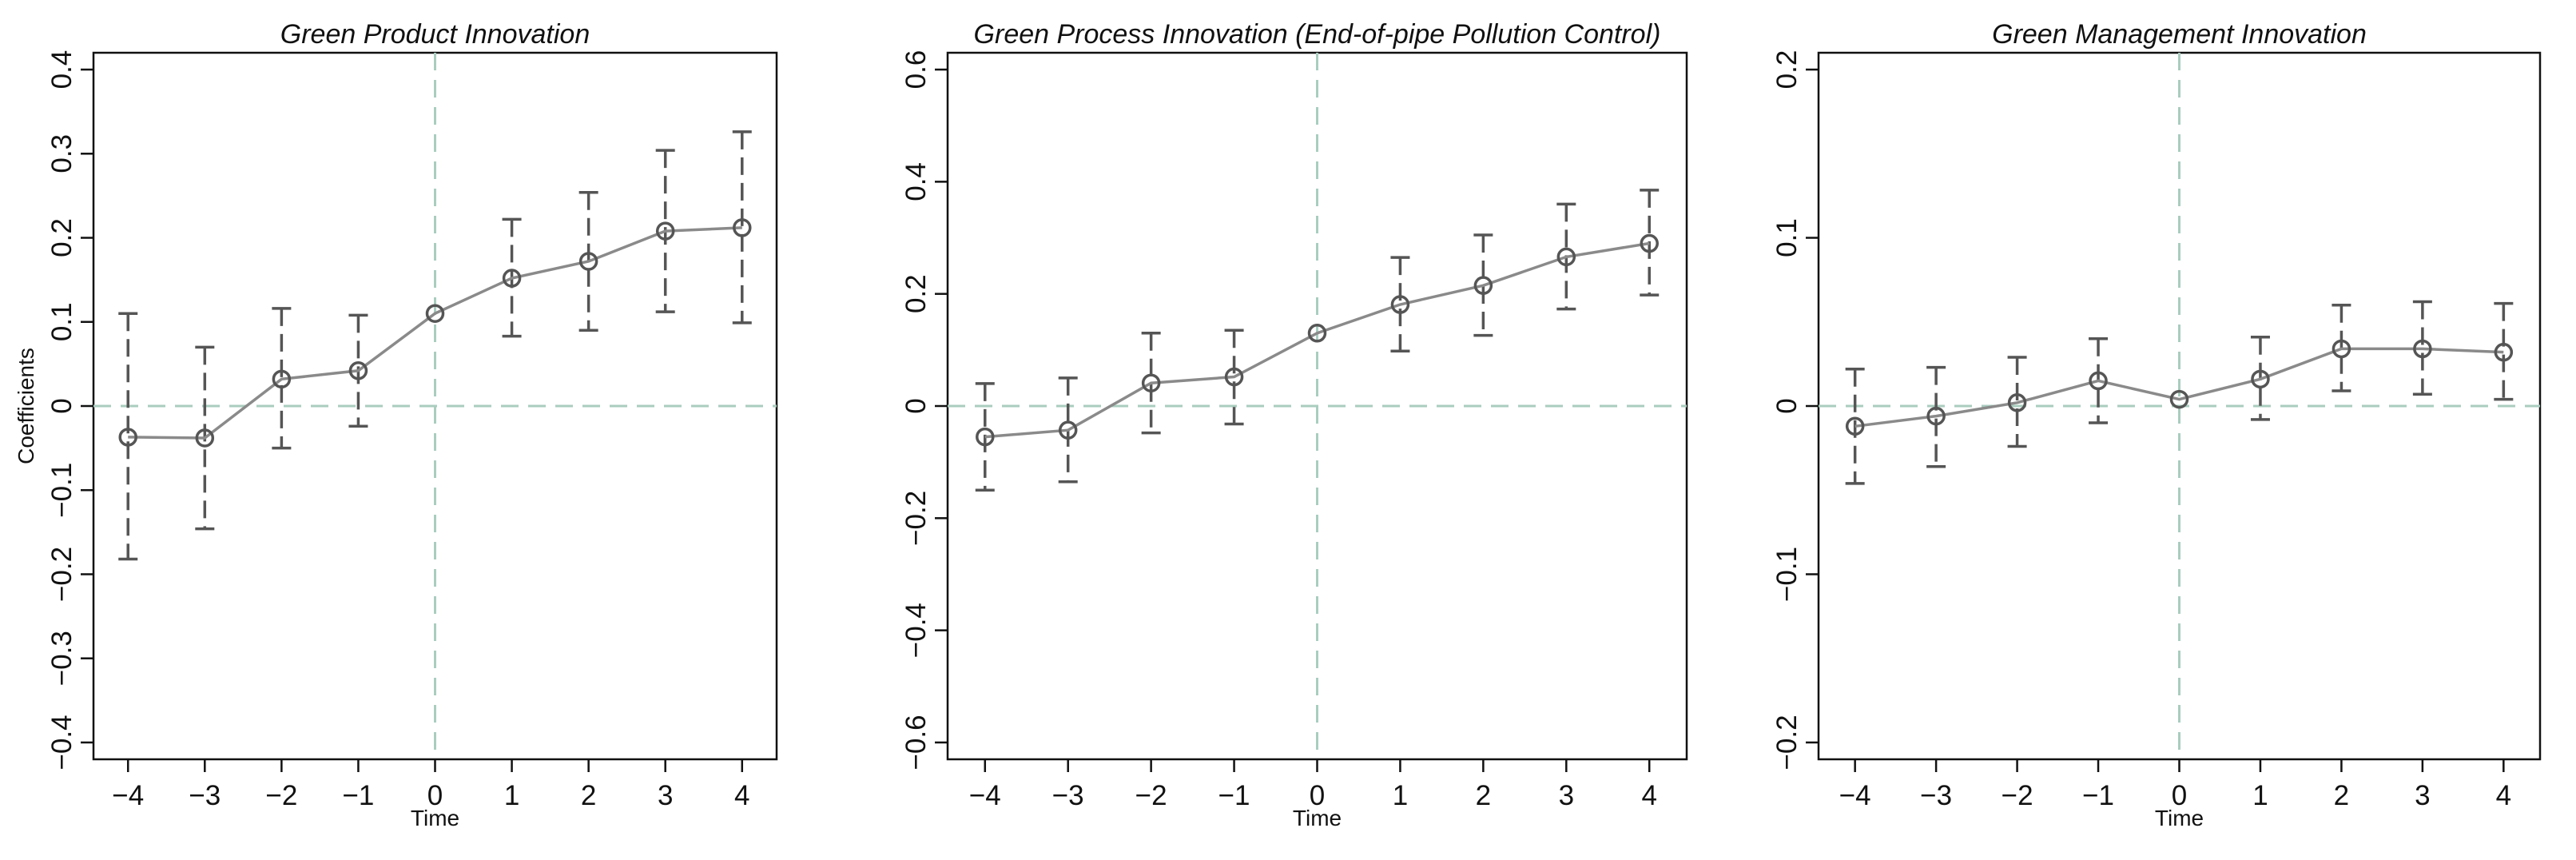 This screenshot has width=2576, height=860. What do you see at coordinates (2179, 34) in the screenshot?
I see `chart-title: Green Management Innovation` at bounding box center [2179, 34].